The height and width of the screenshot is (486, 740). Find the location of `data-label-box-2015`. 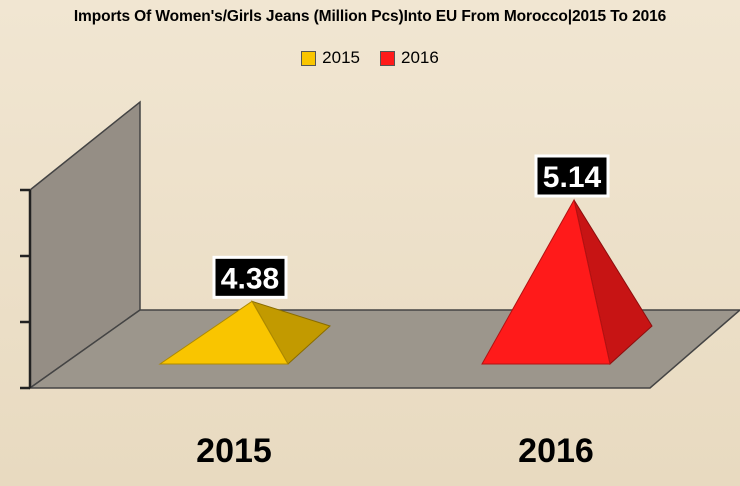

data-label-box-2015 is located at coordinates (250, 277).